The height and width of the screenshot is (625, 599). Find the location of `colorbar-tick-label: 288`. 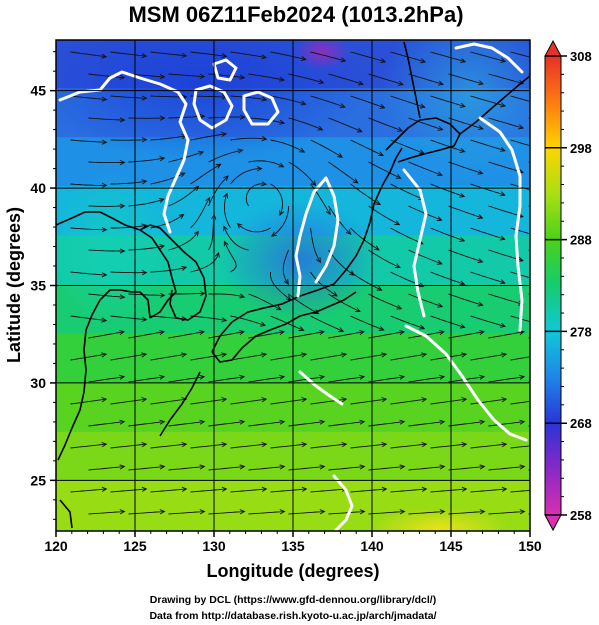

colorbar-tick-label: 288 is located at coordinates (581, 240).